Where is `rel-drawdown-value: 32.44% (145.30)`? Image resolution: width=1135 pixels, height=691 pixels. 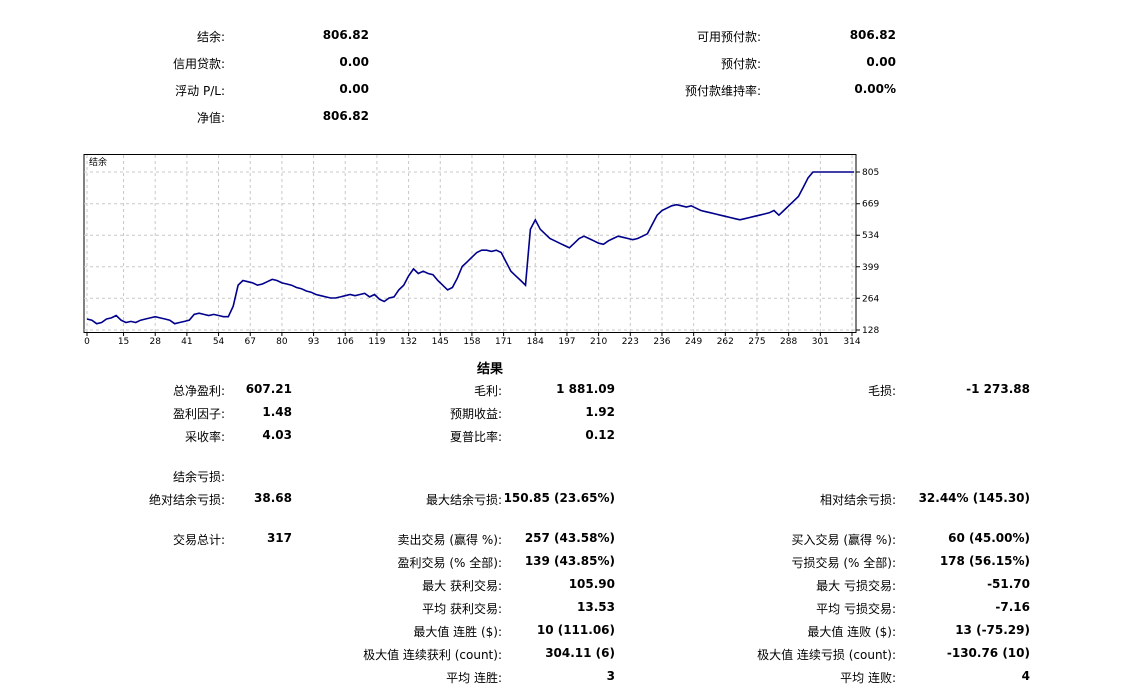
rel-drawdown-value: 32.44% (145.30) is located at coordinates (974, 498).